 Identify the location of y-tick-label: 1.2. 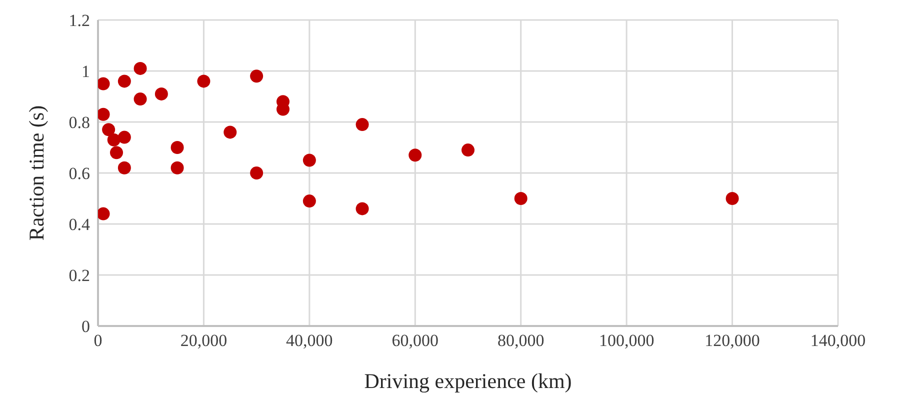
(79, 20).